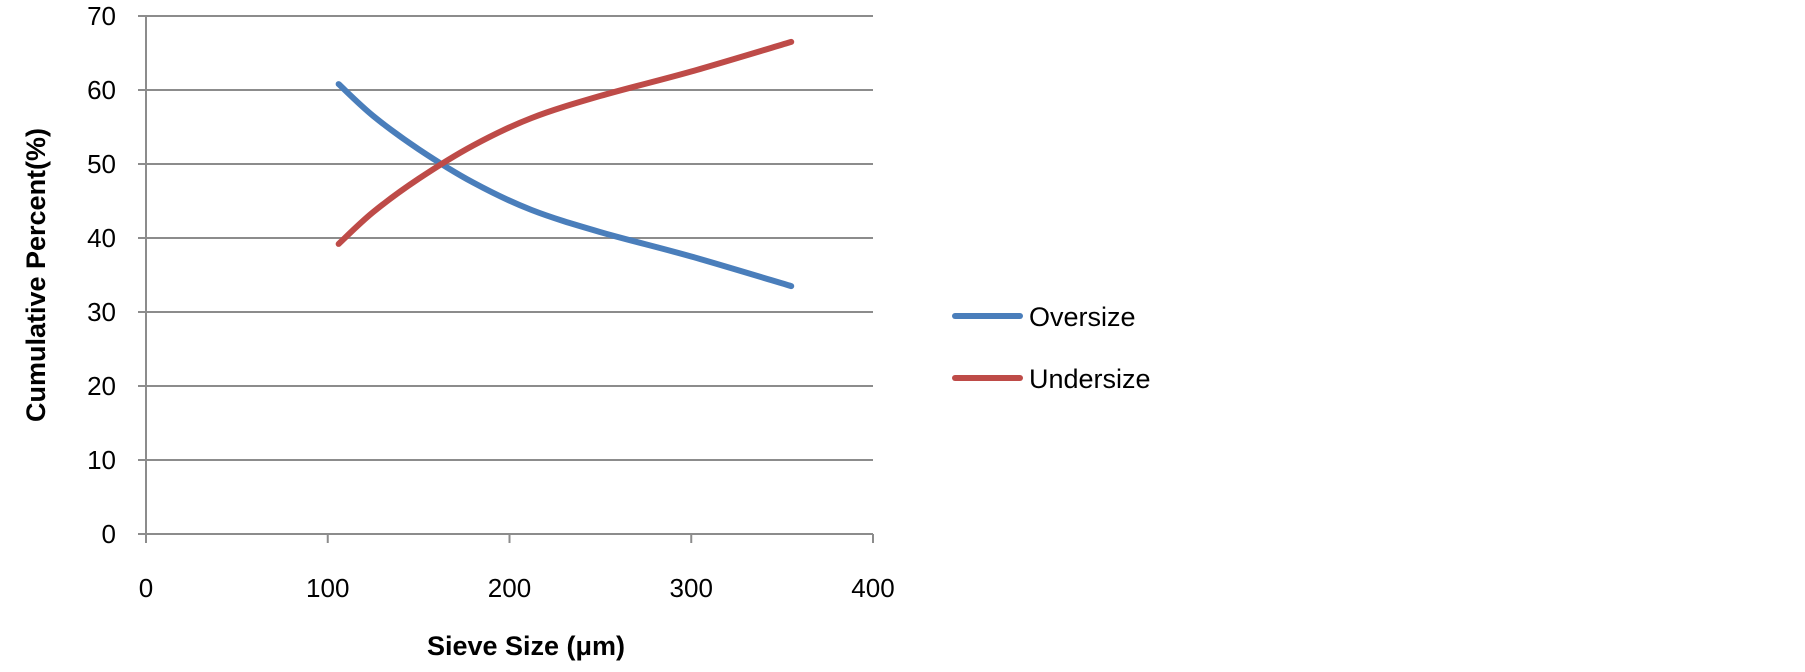 The image size is (1805, 672). I want to click on y-tick-label: 0, so click(109, 534).